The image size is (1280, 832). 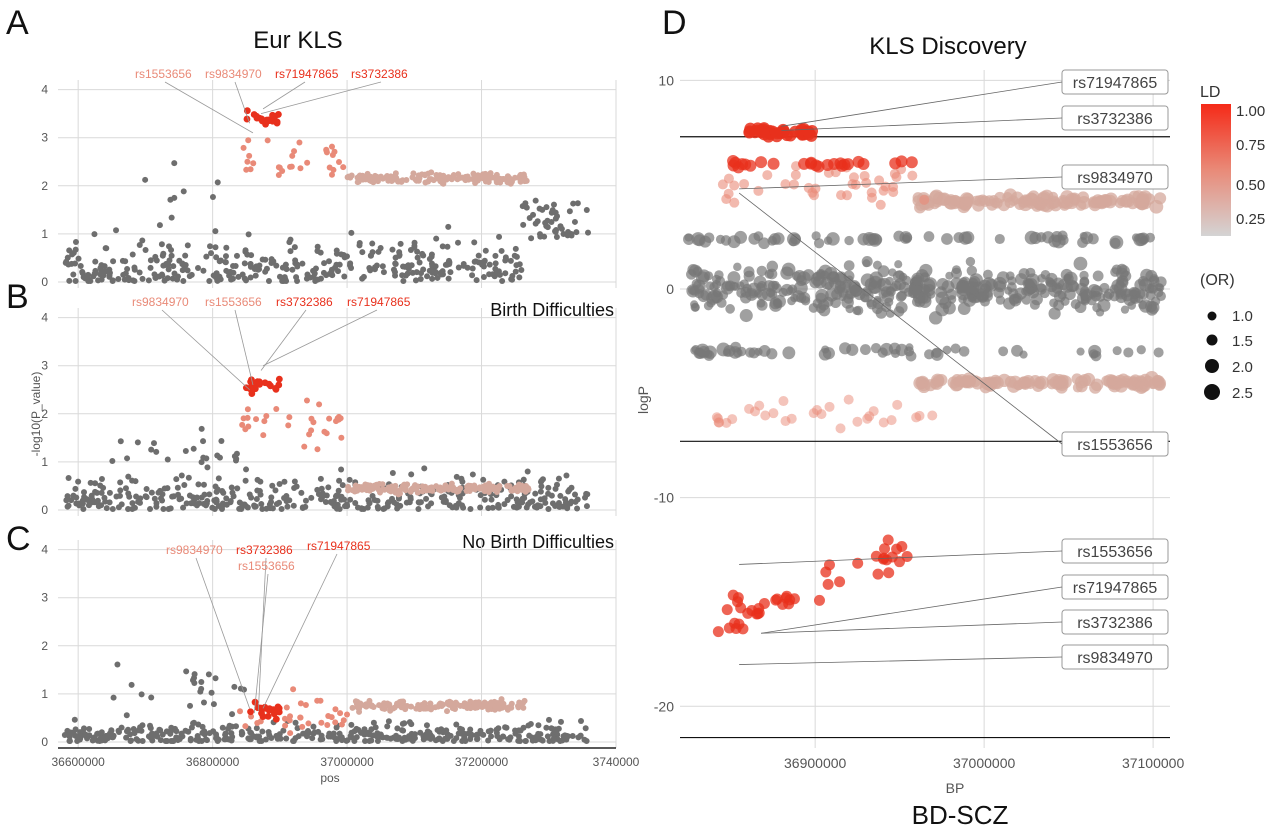 I want to click on panel-a-point-ld-low, so click(x=490, y=173).